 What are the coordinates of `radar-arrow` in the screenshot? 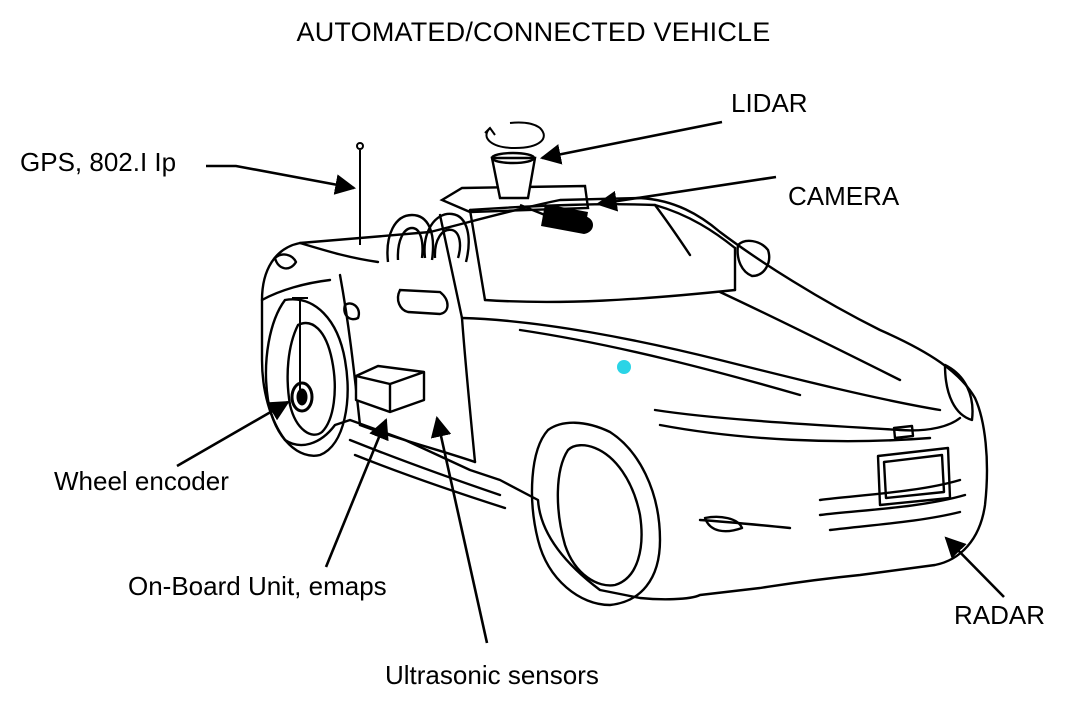 It's located at (974, 567).